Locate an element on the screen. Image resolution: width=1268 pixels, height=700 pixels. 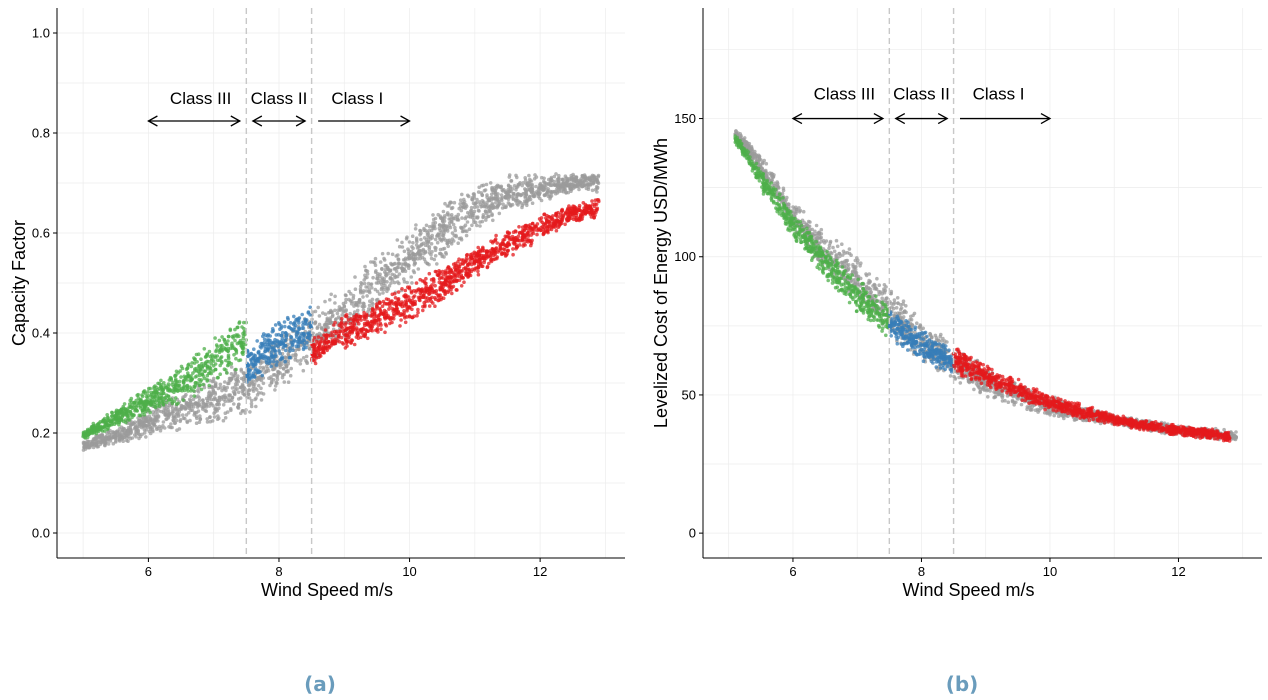
x-tick-label: 8 is located at coordinates (278, 571).